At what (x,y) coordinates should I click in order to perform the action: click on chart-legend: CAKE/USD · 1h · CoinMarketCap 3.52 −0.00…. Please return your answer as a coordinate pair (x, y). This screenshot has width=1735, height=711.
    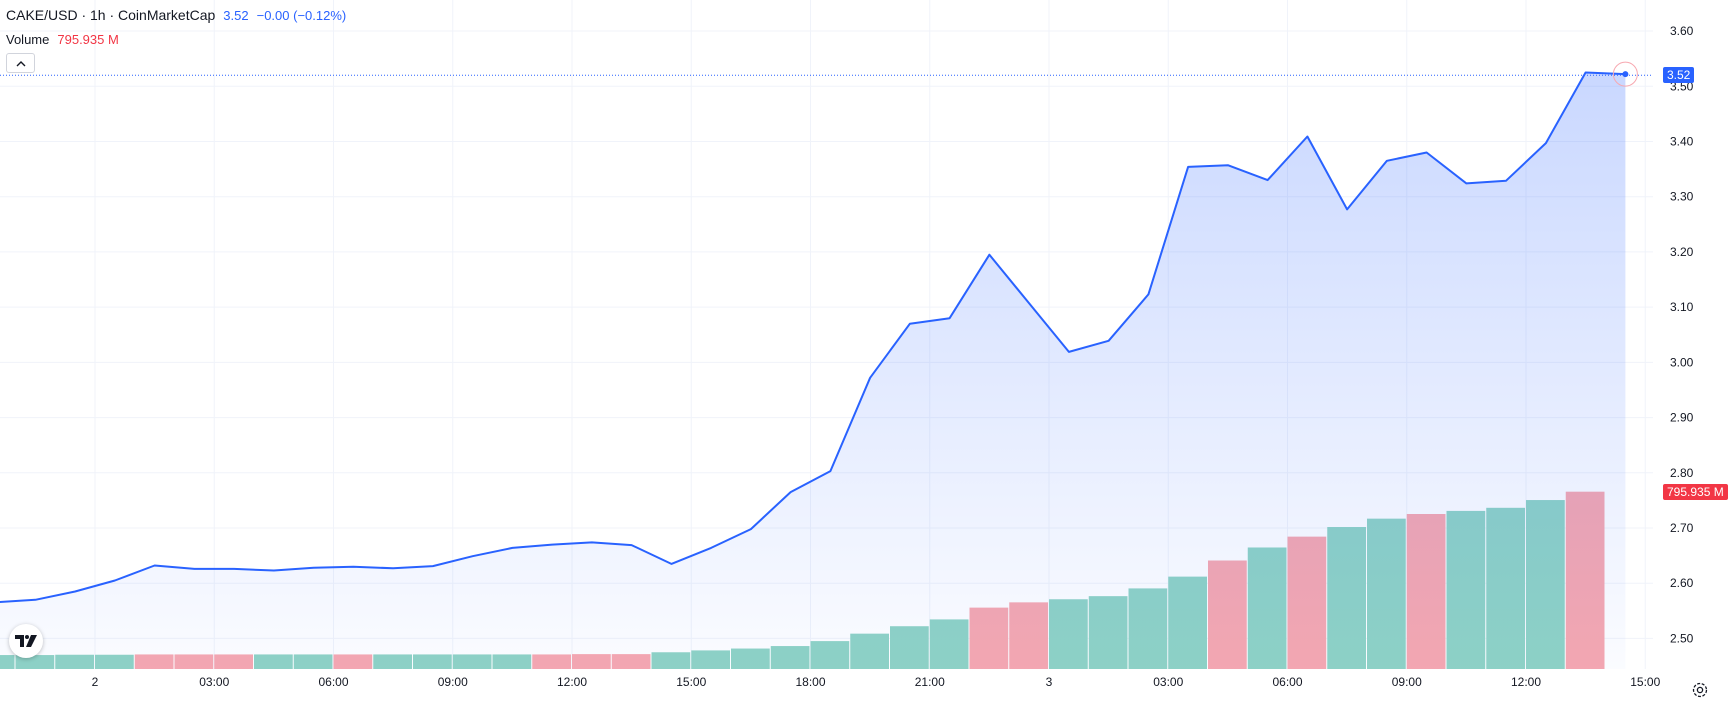
    Looking at the image, I should click on (176, 27).